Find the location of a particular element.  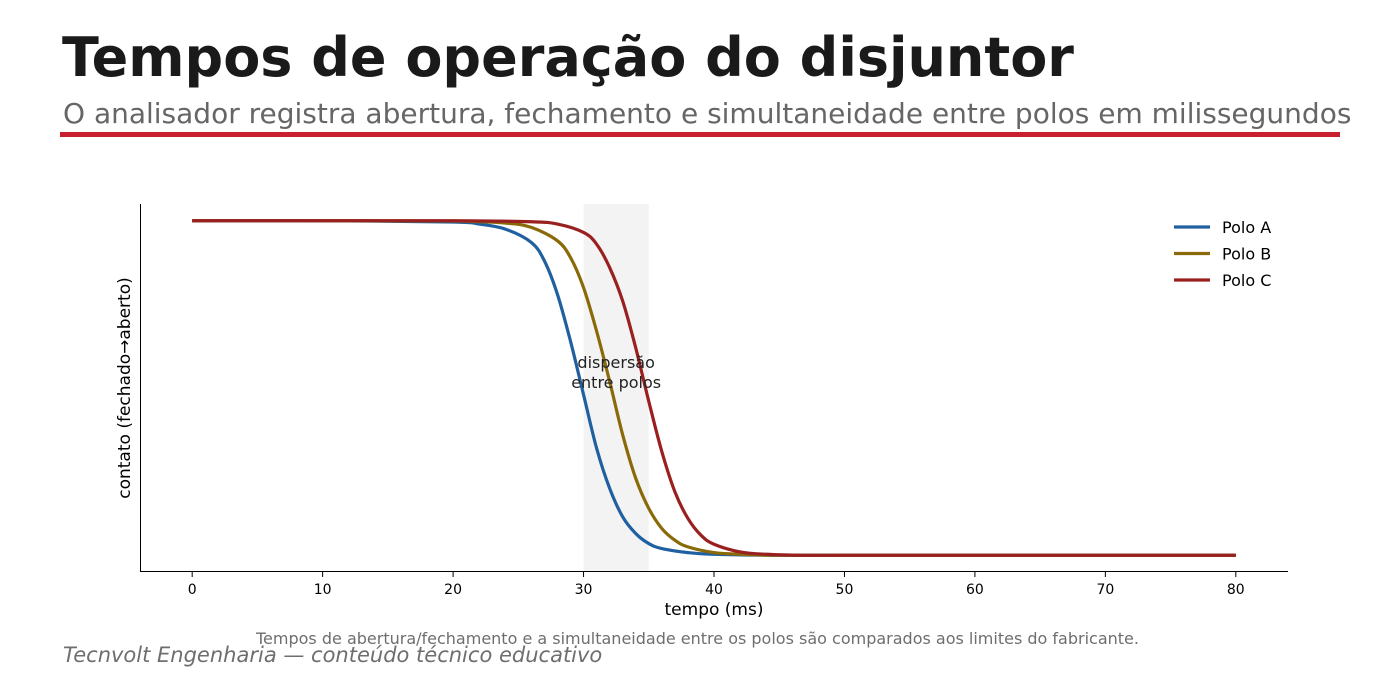

band-layer is located at coordinates (616, 388).